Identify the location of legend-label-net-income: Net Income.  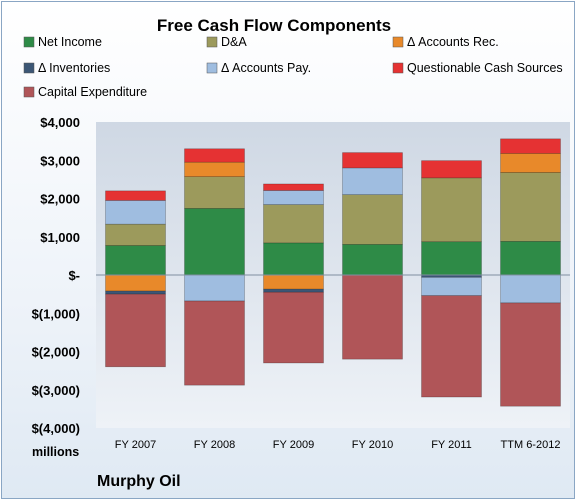
(70, 42).